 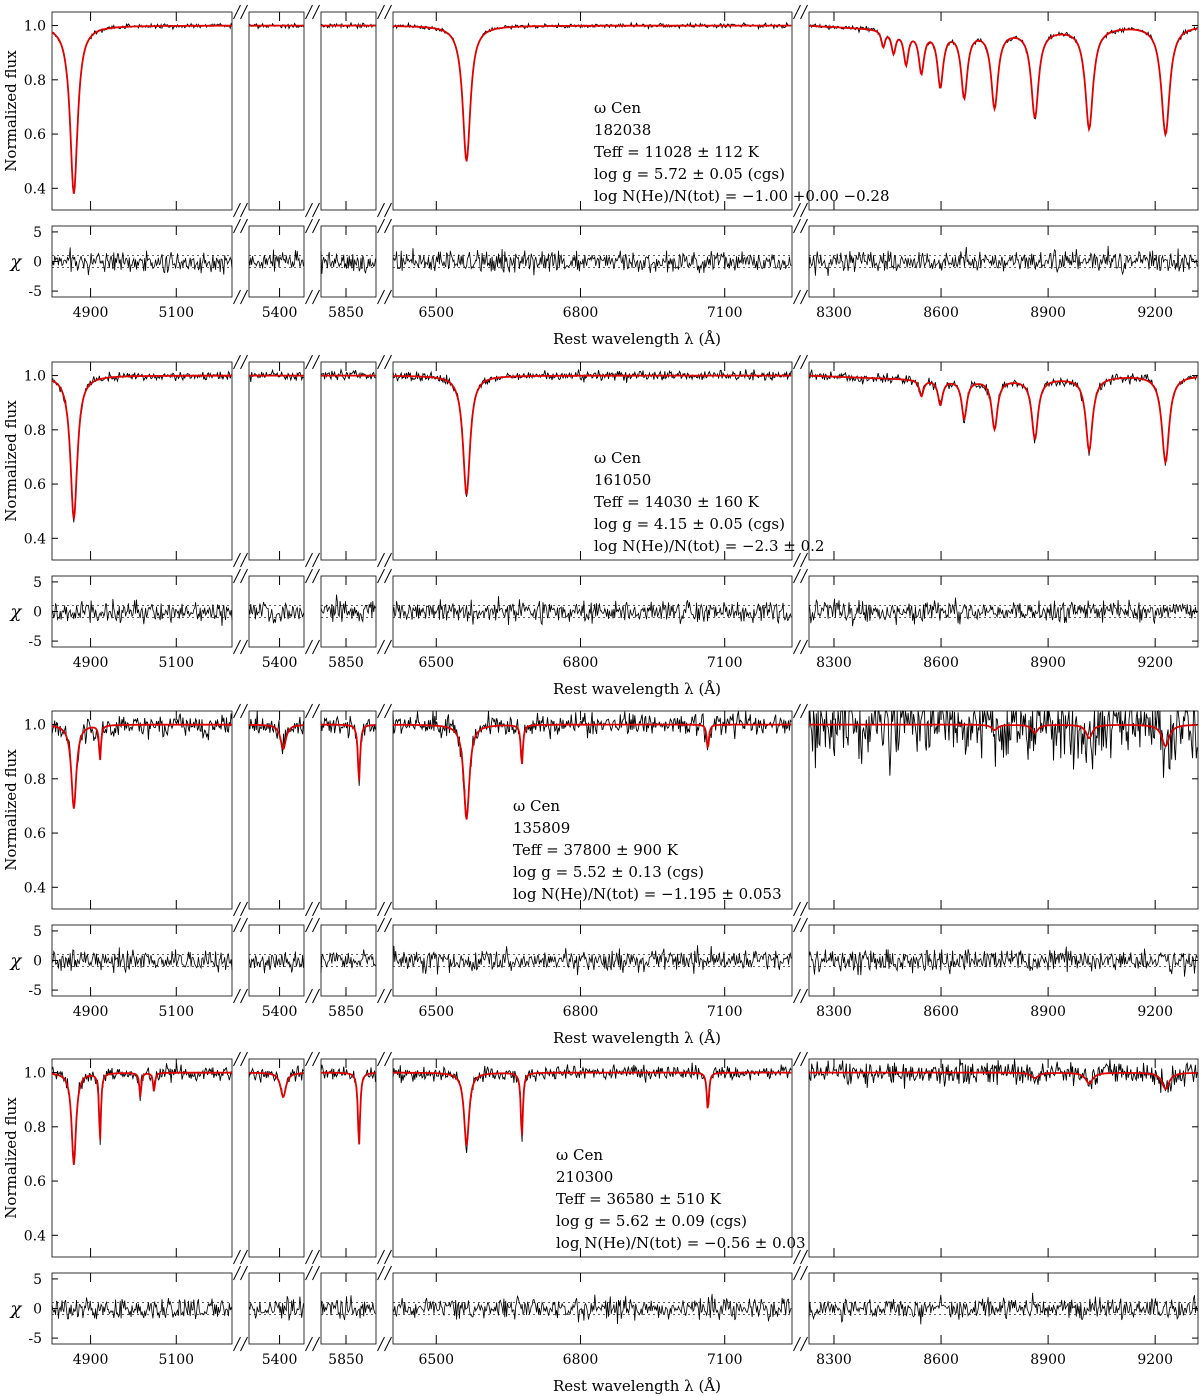 What do you see at coordinates (16, 612) in the screenshot?
I see `residual-axis-title: χ` at bounding box center [16, 612].